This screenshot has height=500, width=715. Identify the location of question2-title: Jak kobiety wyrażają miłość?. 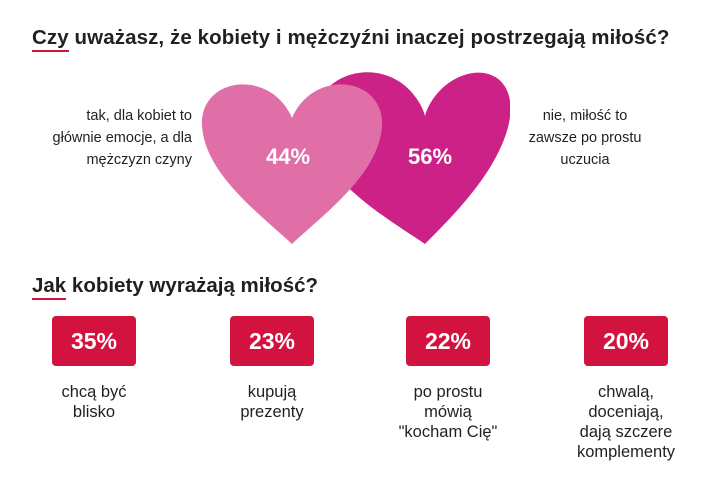
(175, 286).